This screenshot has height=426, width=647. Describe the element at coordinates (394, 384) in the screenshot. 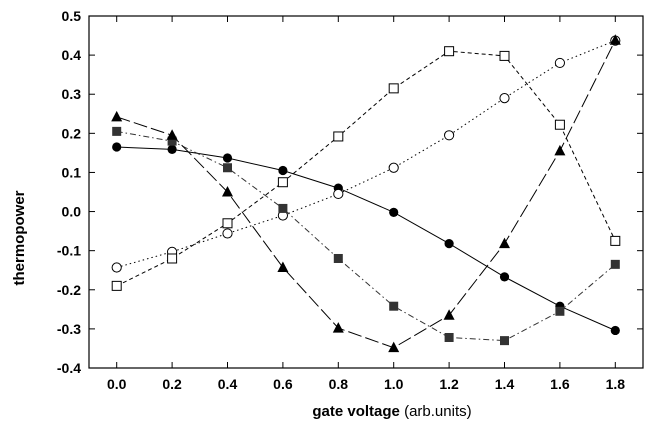

I see `x-tick-label: 1.0` at that location.